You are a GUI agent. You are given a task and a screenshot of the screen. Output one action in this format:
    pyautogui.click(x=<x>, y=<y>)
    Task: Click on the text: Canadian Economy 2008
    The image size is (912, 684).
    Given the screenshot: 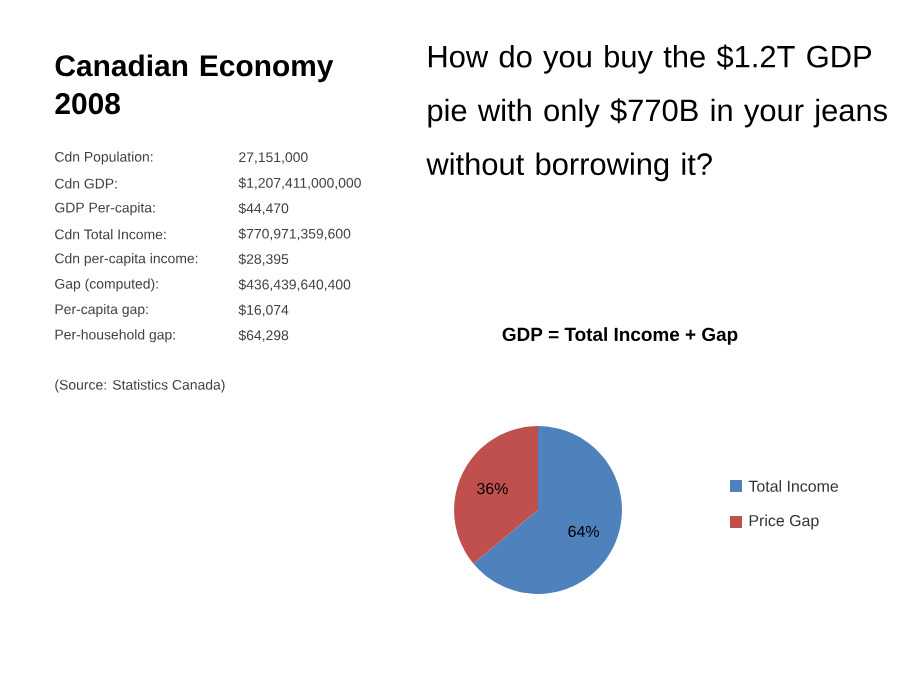 What is the action you would take?
    pyautogui.click(x=194, y=84)
    